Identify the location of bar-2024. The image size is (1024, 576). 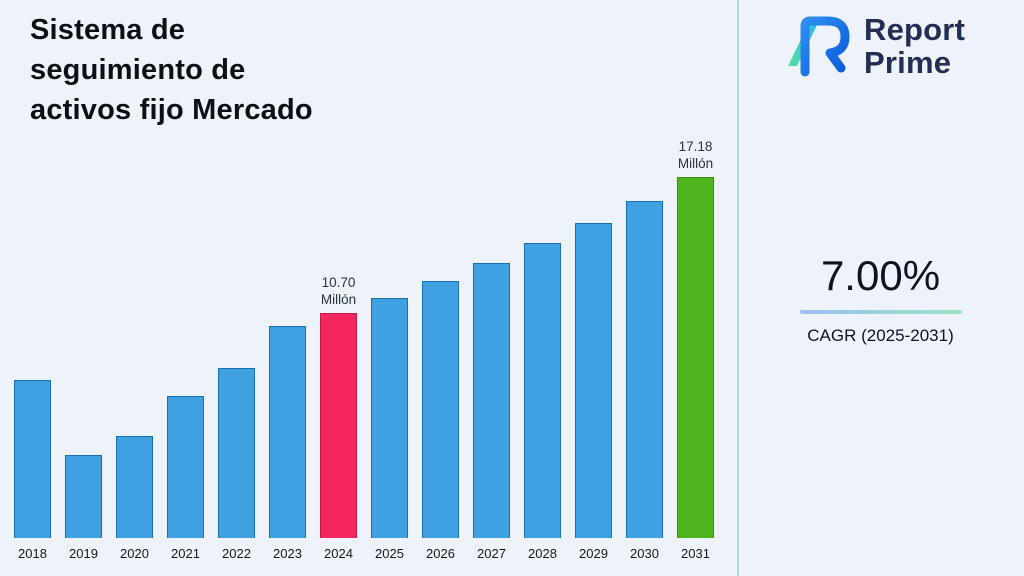
(338, 425).